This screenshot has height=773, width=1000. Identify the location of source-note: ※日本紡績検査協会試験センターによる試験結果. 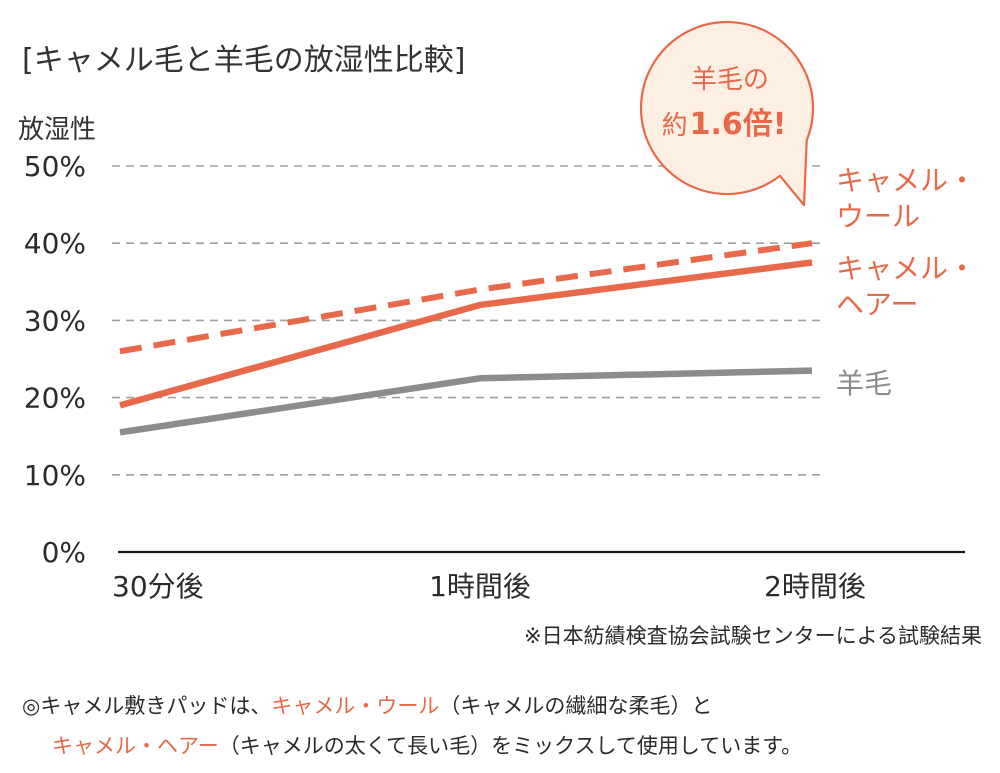
(753, 636).